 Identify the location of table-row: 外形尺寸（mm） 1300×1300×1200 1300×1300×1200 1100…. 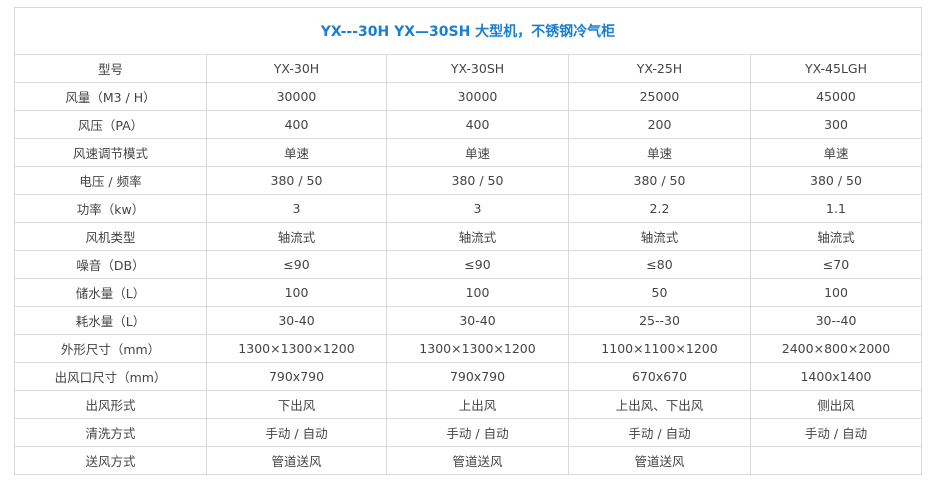
(468, 348).